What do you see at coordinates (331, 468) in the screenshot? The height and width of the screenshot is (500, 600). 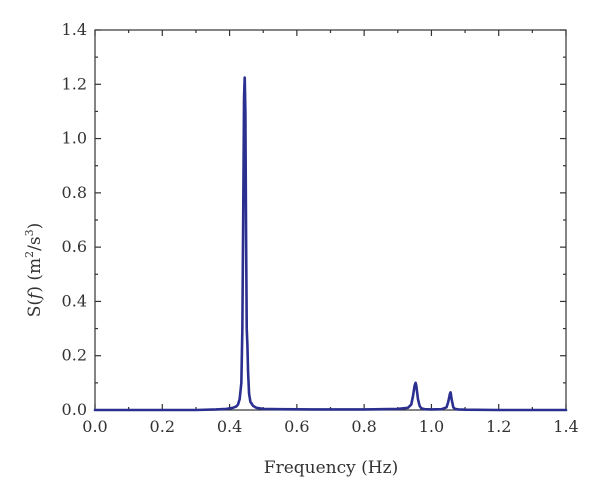 I see `x-axis-title: Frequency (Hz)` at bounding box center [331, 468].